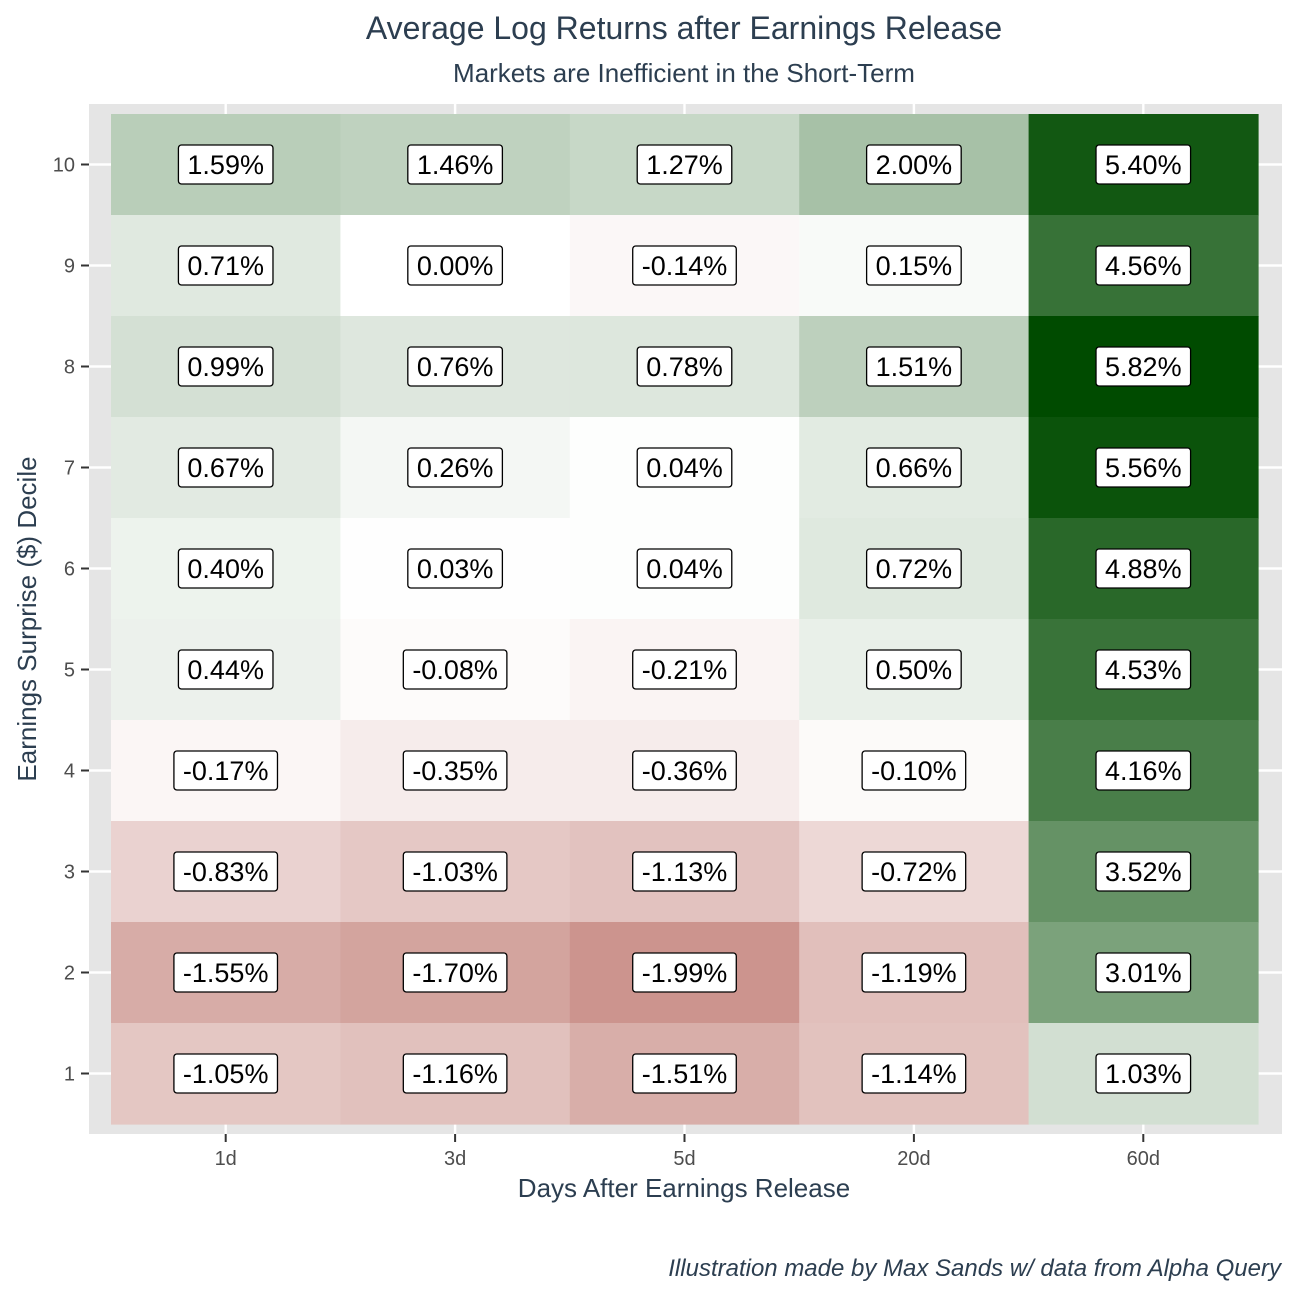 This screenshot has height=1296, width=1296. I want to click on cell-value-label: -0.14%, so click(685, 266).